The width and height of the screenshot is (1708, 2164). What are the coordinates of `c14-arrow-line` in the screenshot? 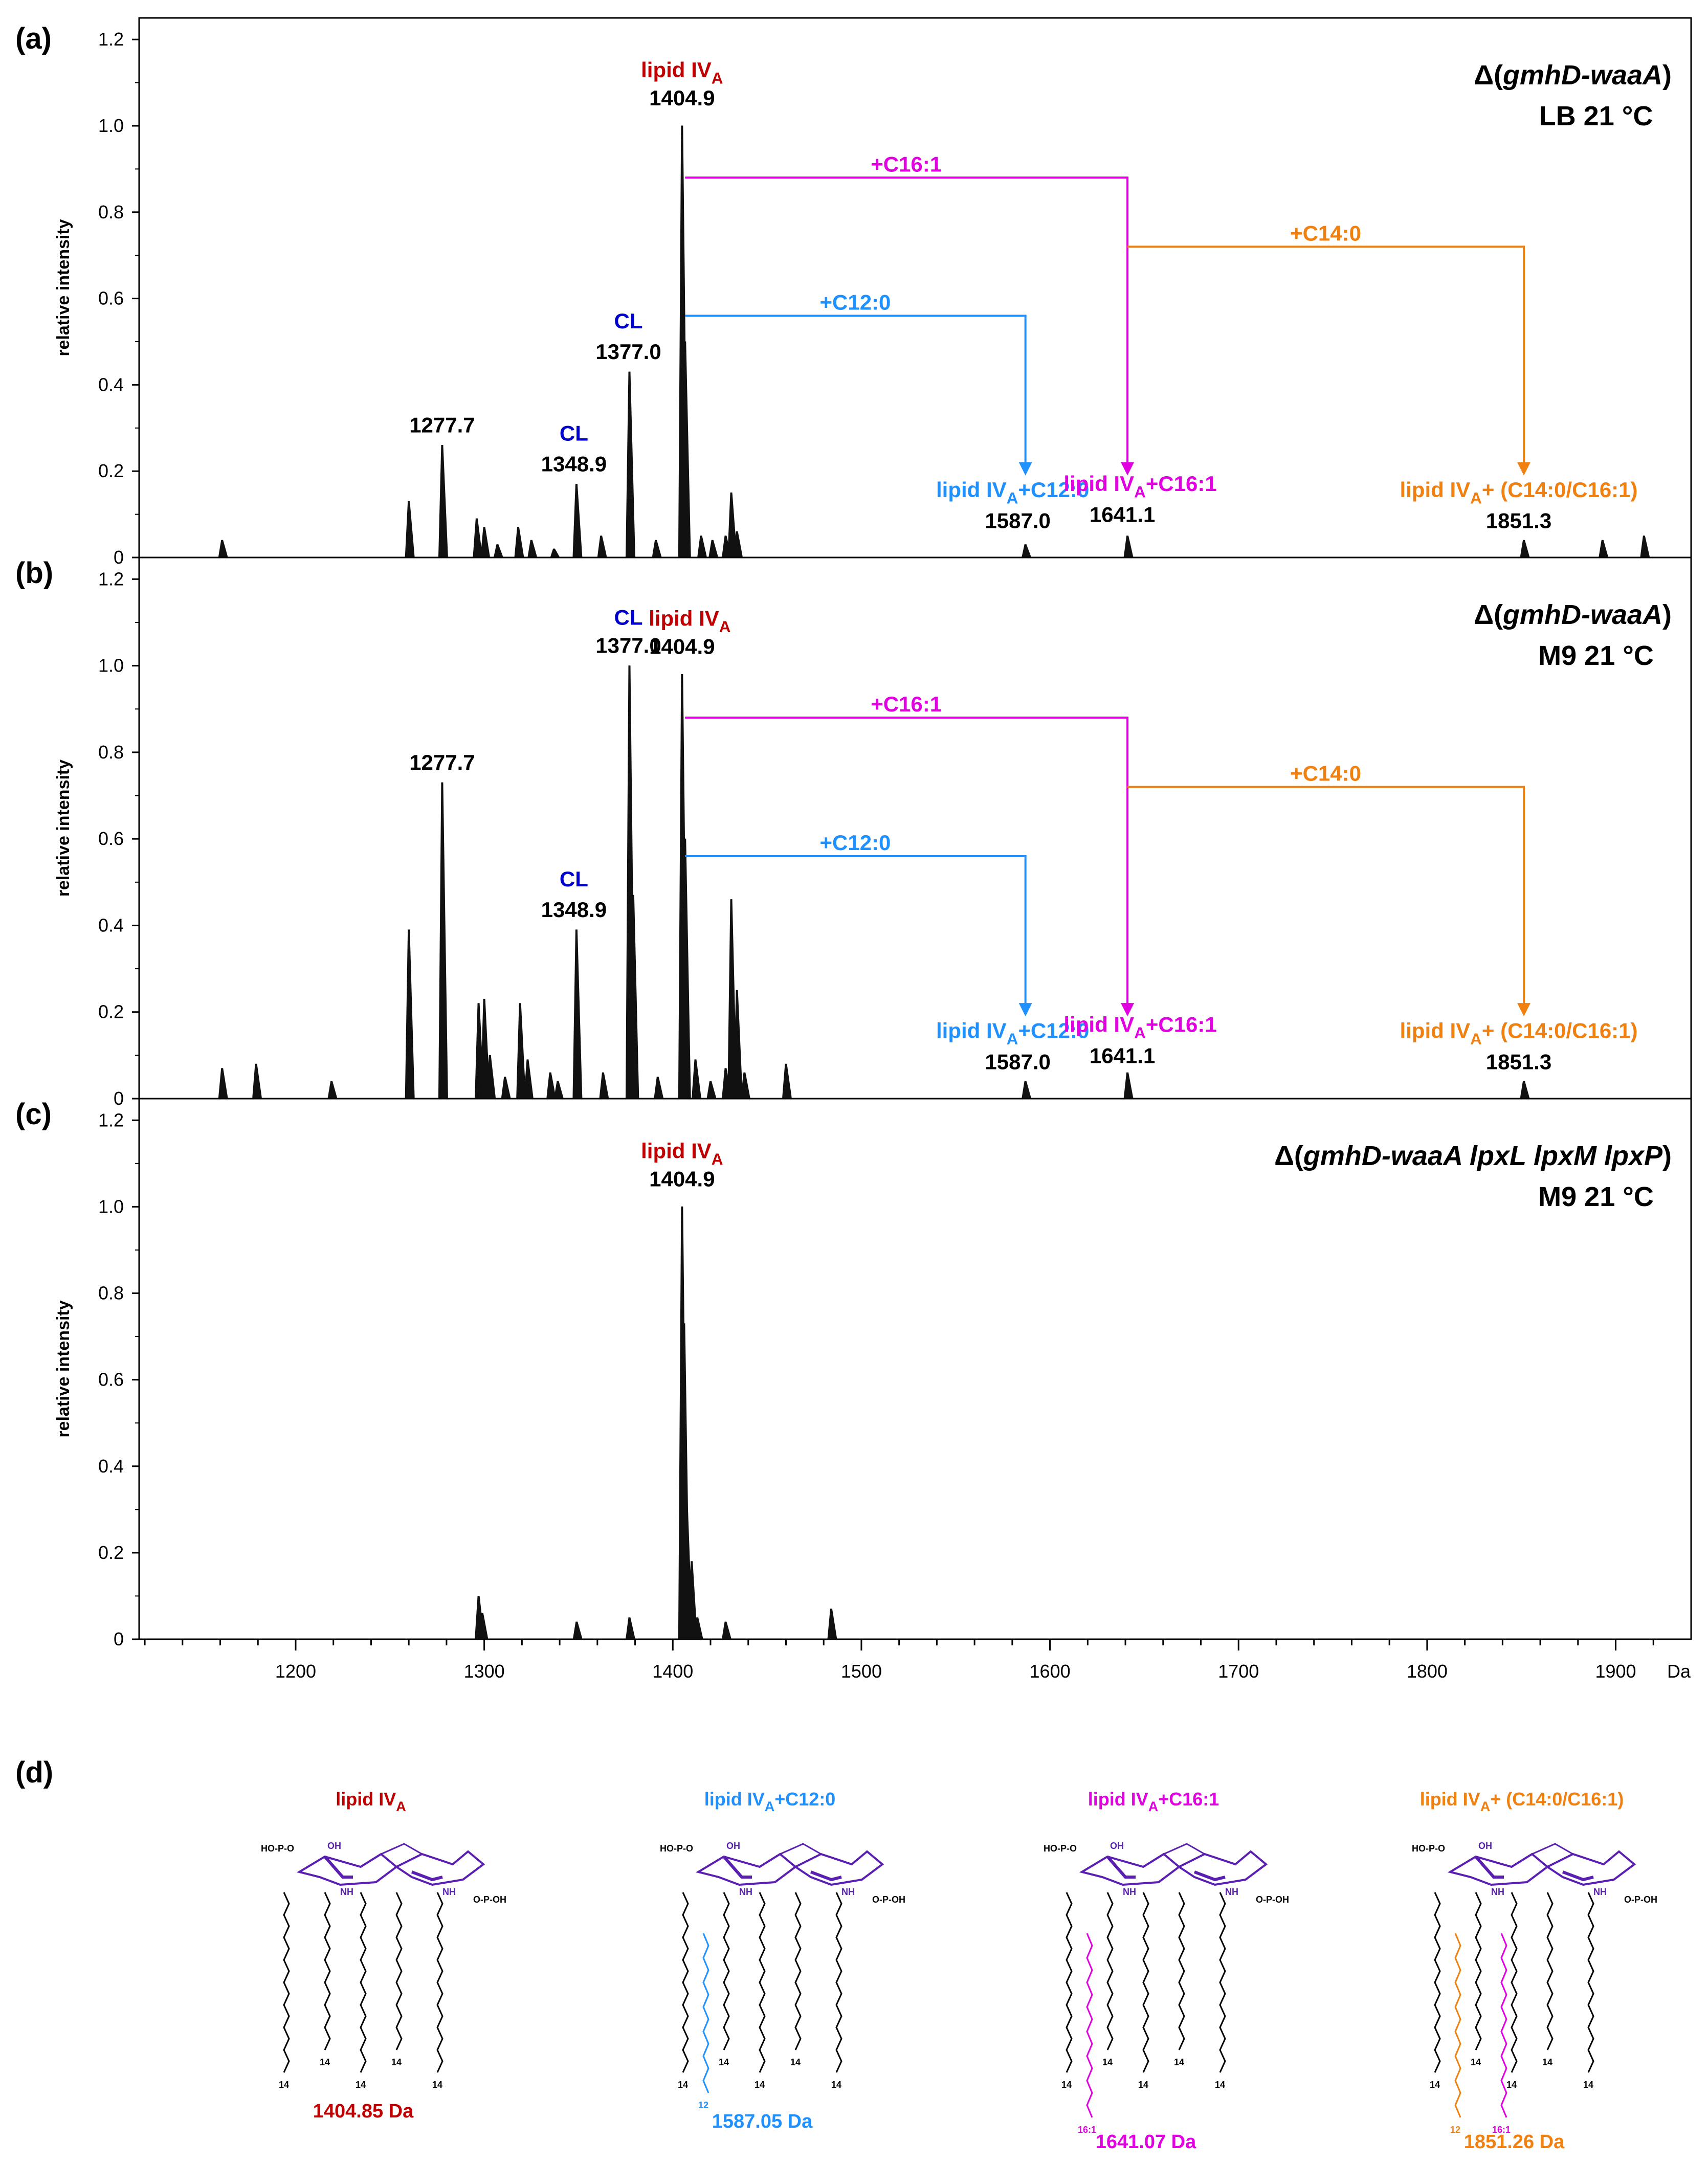 It's located at (1326, 896).